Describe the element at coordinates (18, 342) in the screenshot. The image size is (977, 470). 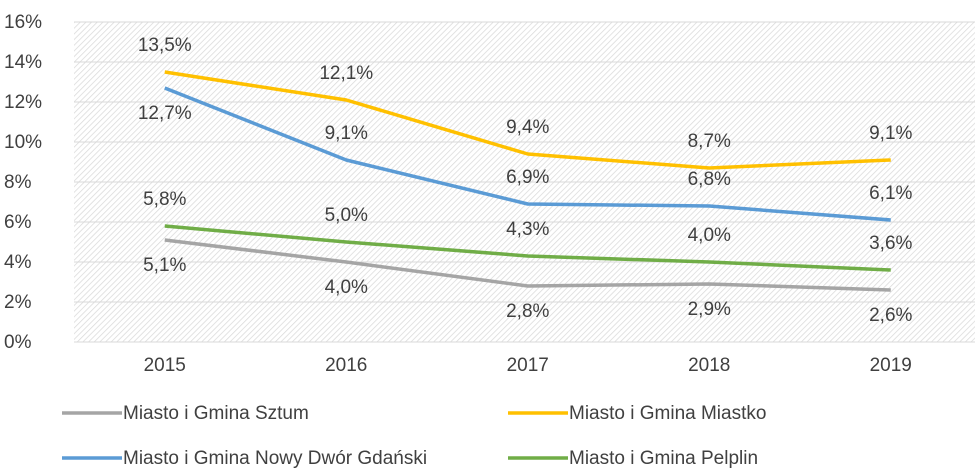
I see `y-tick-label: 0%` at that location.